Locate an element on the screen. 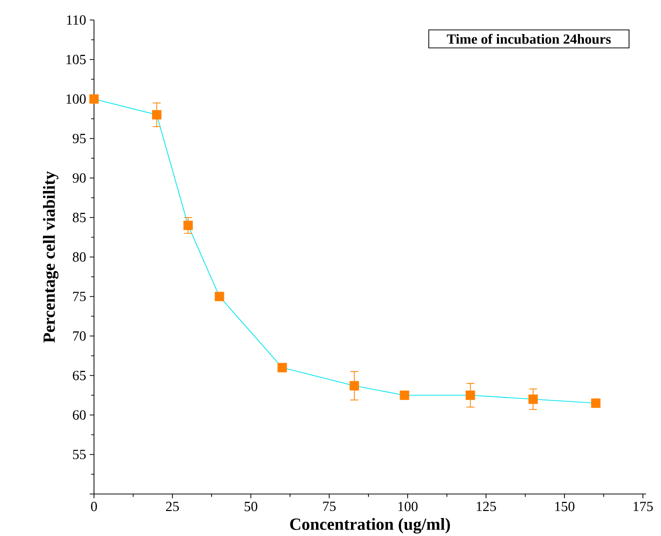 The height and width of the screenshot is (536, 661). y-tick-label: 100 is located at coordinates (76, 99).